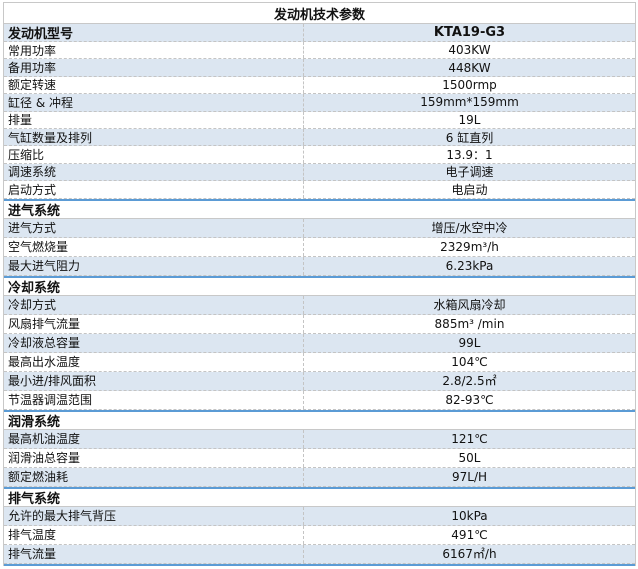 The height and width of the screenshot is (569, 638). What do you see at coordinates (319, 362) in the screenshot?
I see `table-row: 最高出水温度 104℃` at bounding box center [319, 362].